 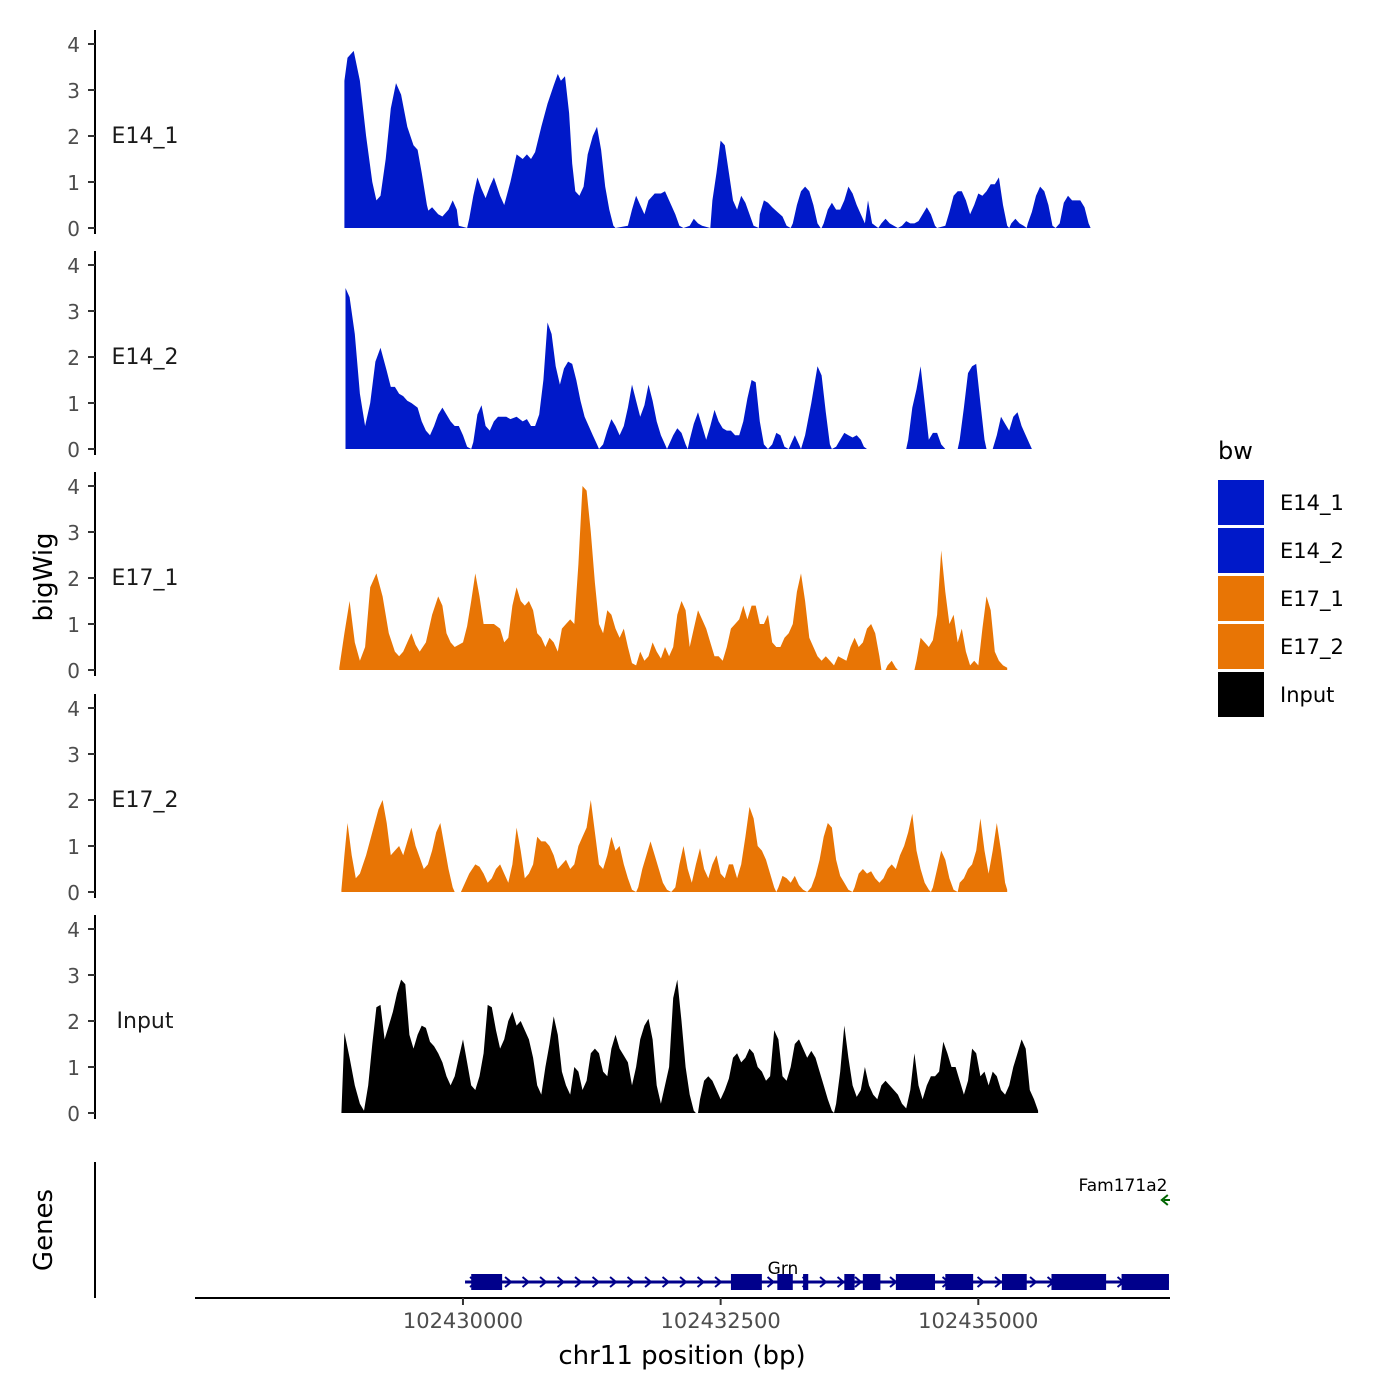 What do you see at coordinates (978, 1321) in the screenshot?
I see `x-tick-label: 102435000` at bounding box center [978, 1321].